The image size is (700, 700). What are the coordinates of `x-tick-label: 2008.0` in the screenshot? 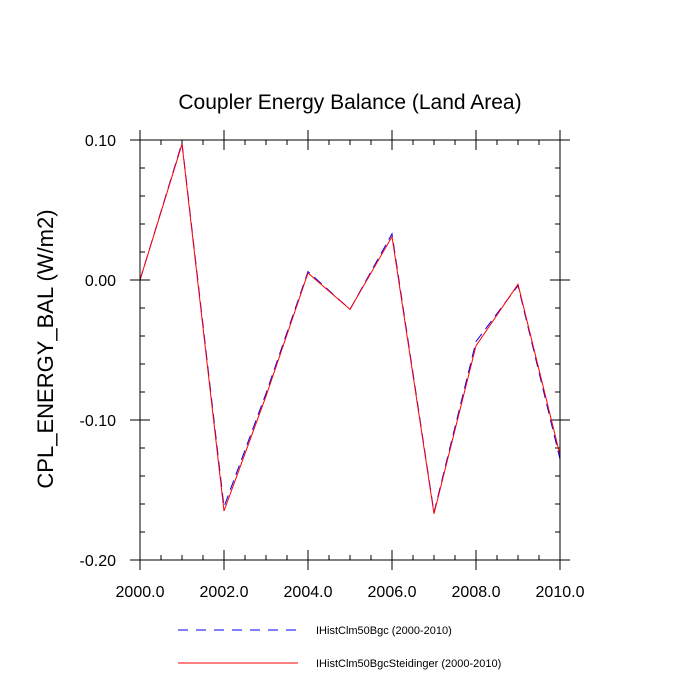 It's located at (476, 592).